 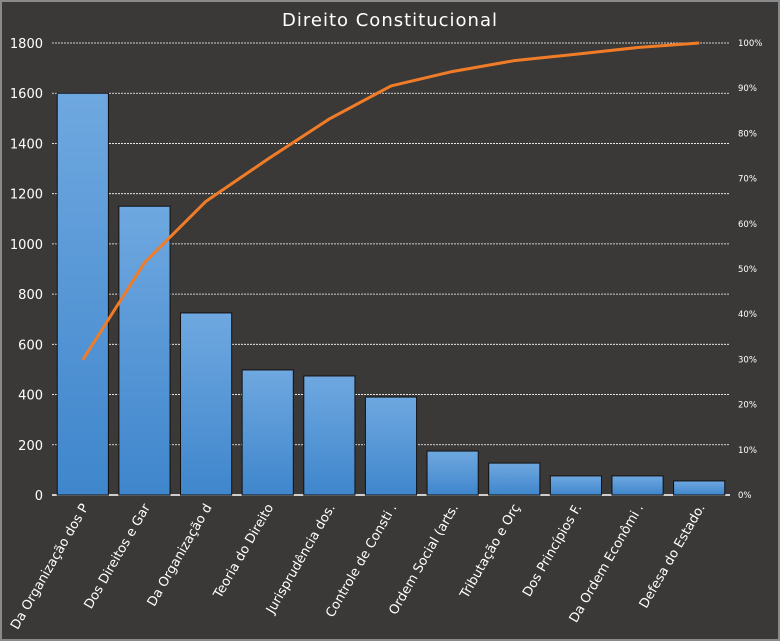 I want to click on x-tick-label: Da Organização d, so click(x=180, y=556).